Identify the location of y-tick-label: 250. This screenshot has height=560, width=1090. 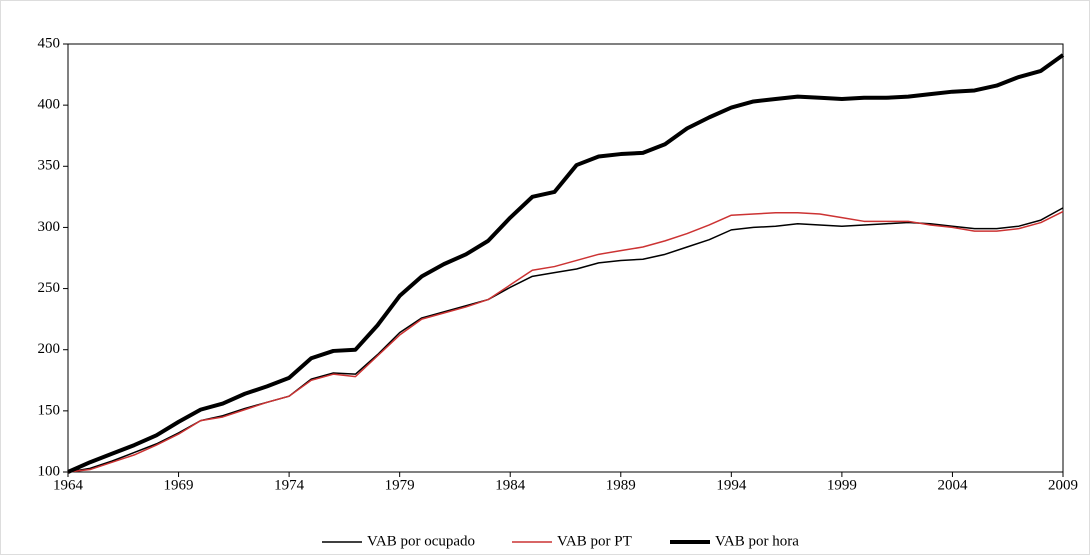
(49, 288).